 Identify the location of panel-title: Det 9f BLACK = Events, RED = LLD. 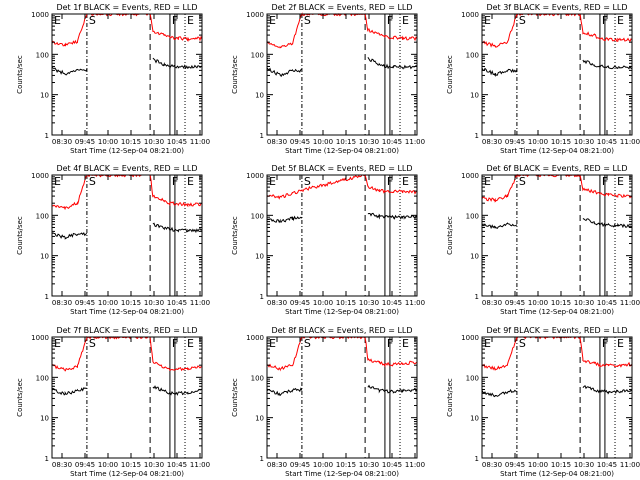
(556, 330).